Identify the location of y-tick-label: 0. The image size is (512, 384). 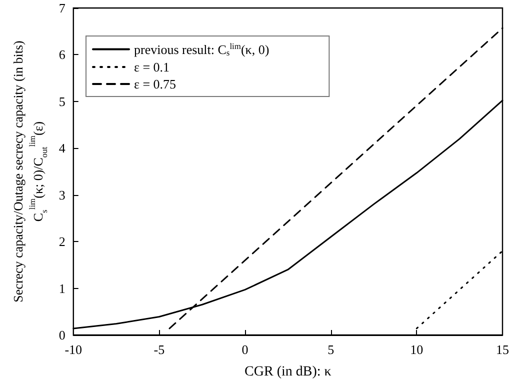
(62, 335).